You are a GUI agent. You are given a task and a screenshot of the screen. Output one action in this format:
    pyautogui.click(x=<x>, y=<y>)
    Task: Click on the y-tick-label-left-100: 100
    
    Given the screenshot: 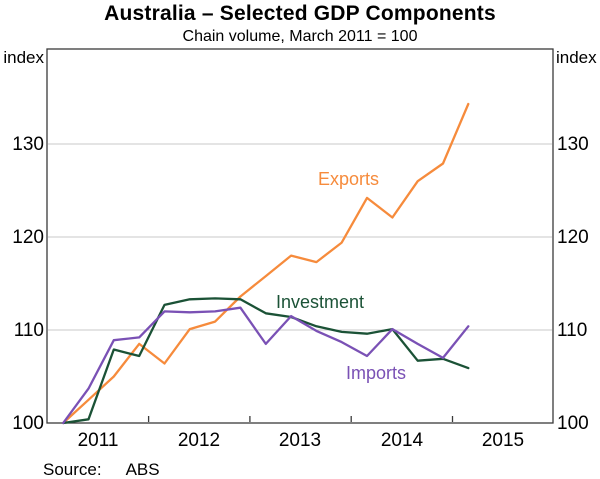 What is the action you would take?
    pyautogui.click(x=28, y=423)
    